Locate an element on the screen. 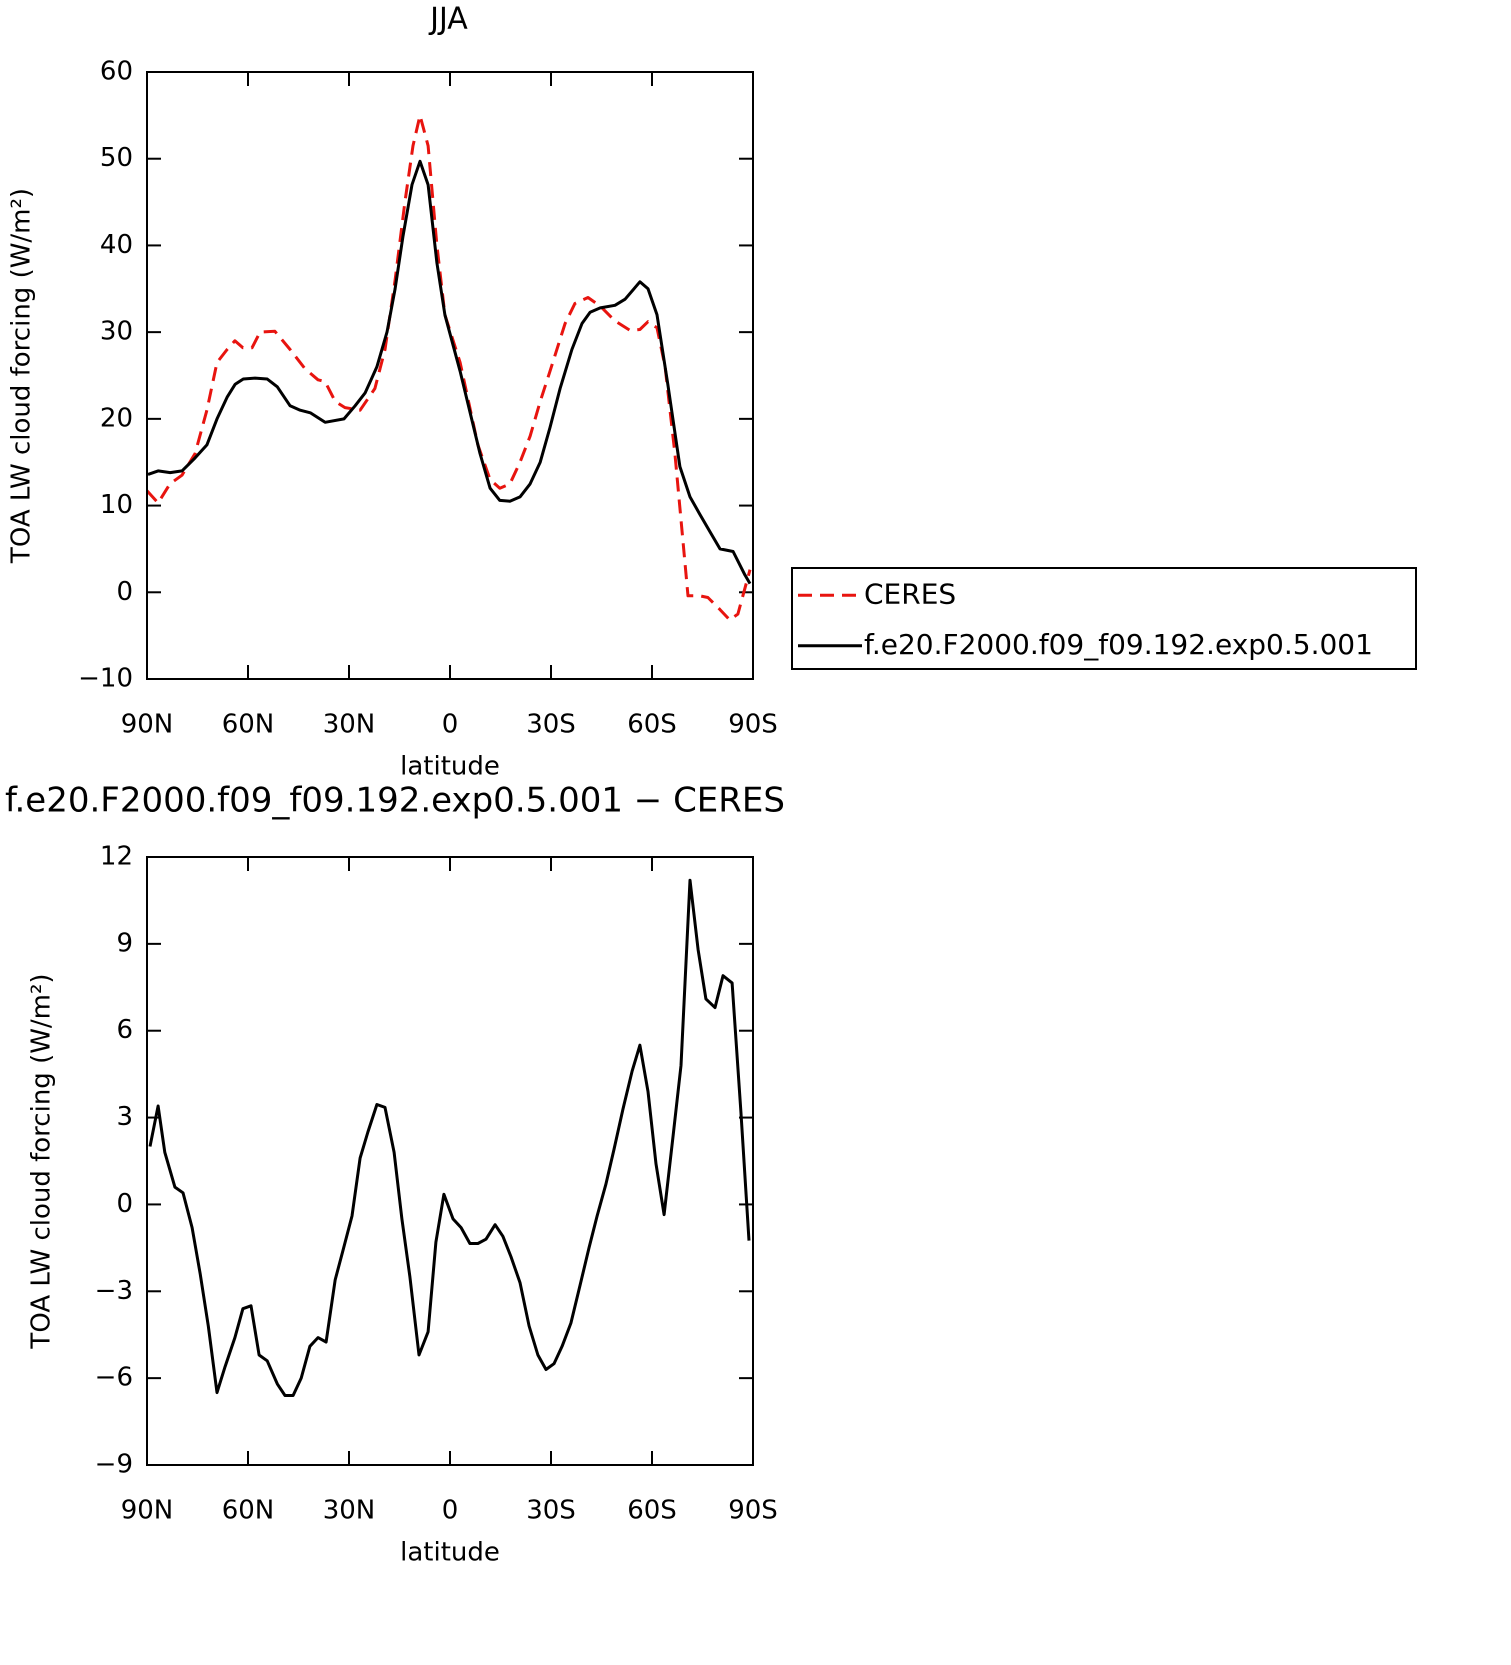 The image size is (1511, 1665). legend-box is located at coordinates (1104, 618).